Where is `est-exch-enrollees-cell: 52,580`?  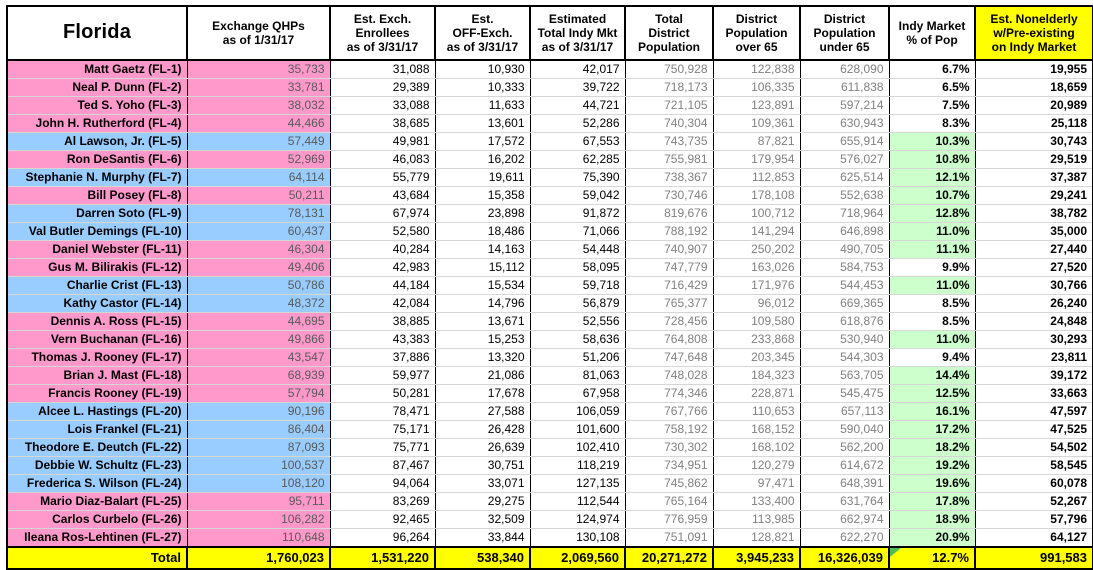 est-exch-enrollees-cell: 52,580 is located at coordinates (382, 231).